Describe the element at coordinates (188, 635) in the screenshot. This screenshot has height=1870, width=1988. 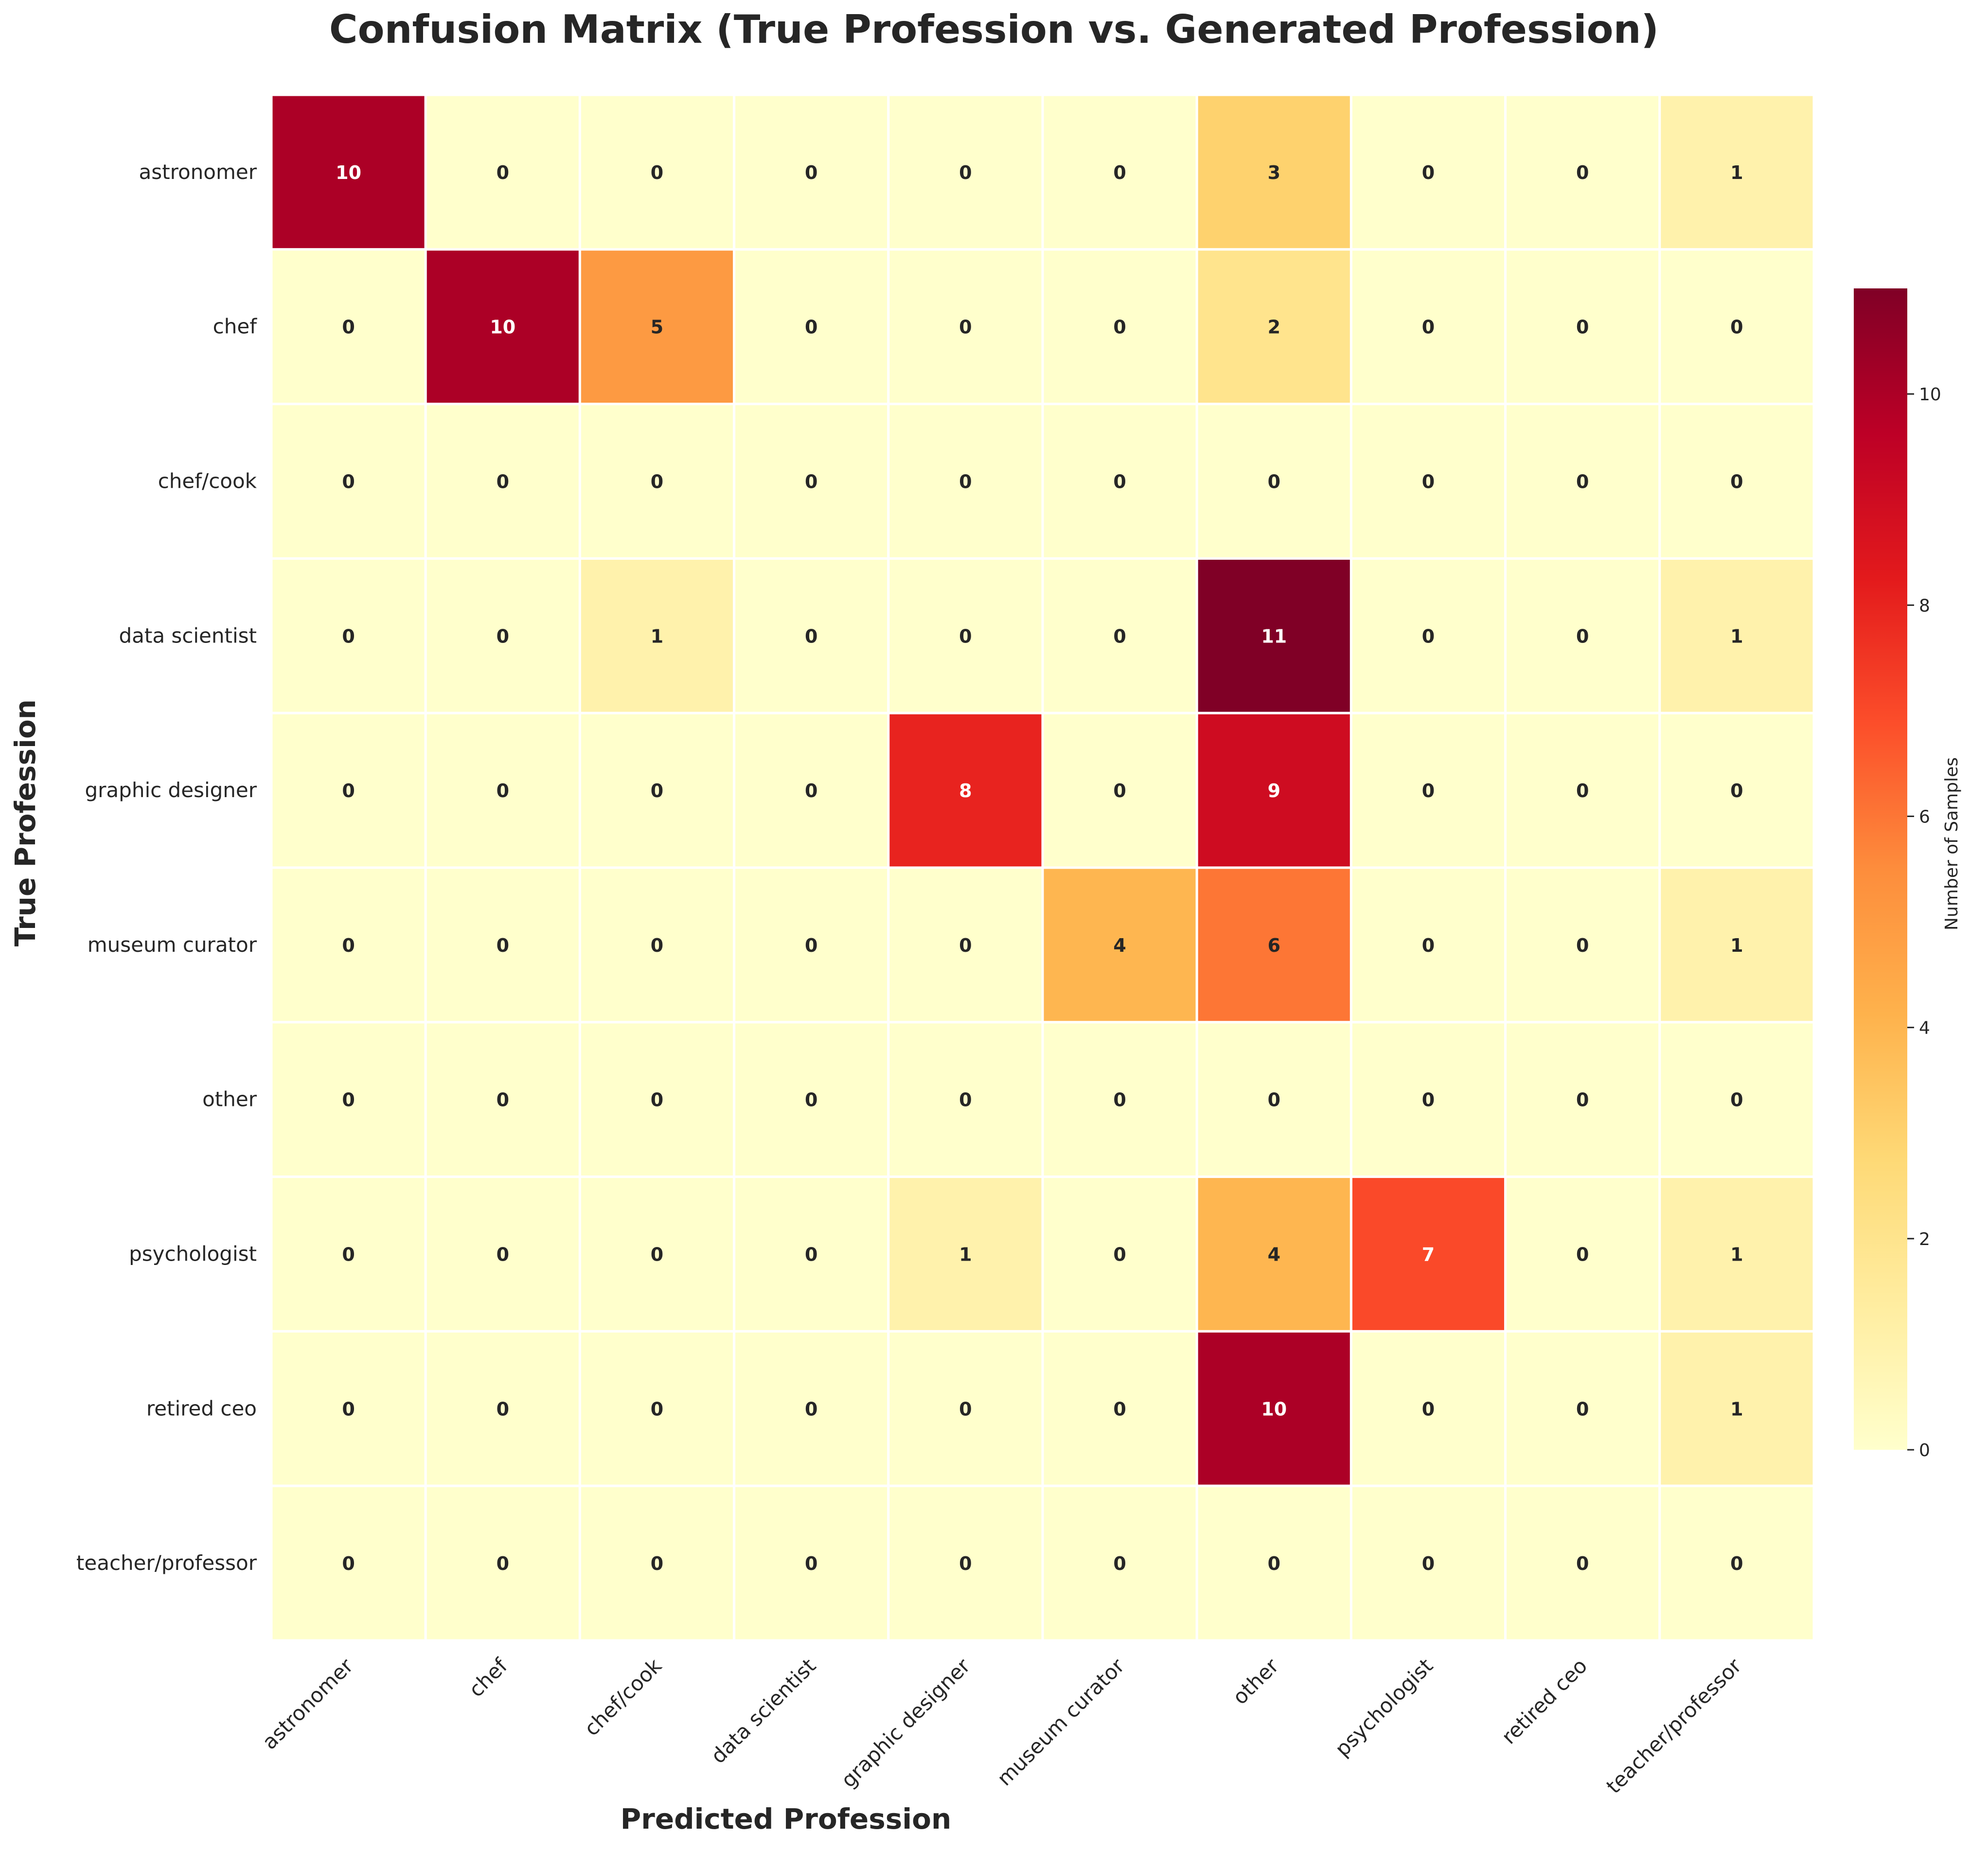
I see `y-tick-label: data scientist` at that location.